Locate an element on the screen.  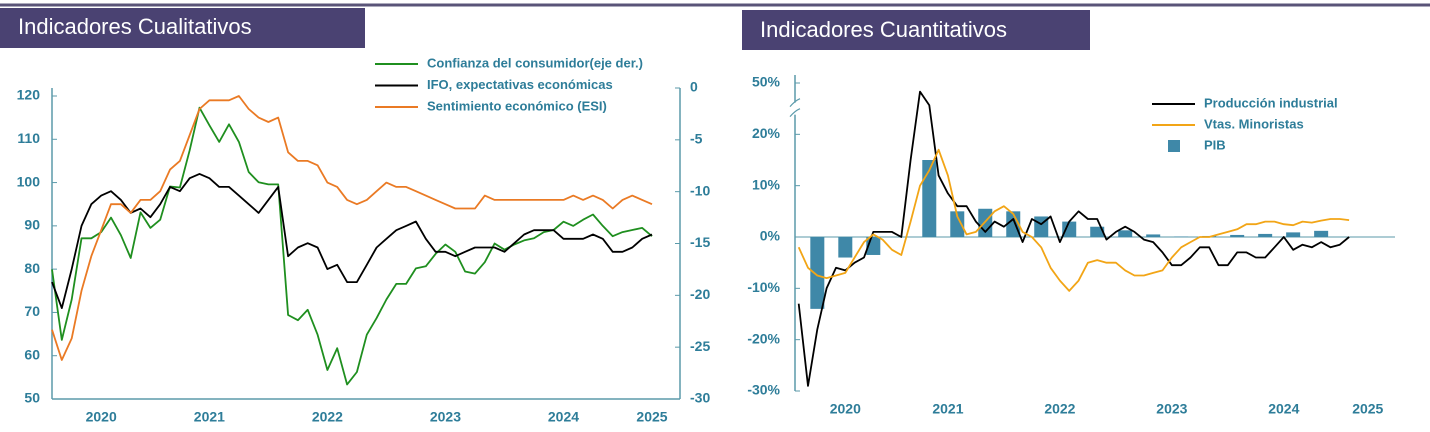
y-tick-label: 70 is located at coordinates (32, 311).